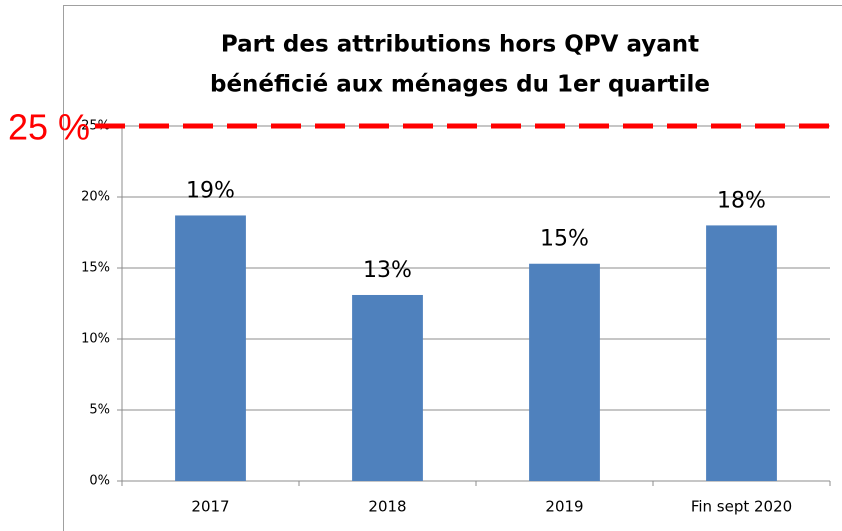  I want to click on y-tick-label: 0%, so click(99, 481).